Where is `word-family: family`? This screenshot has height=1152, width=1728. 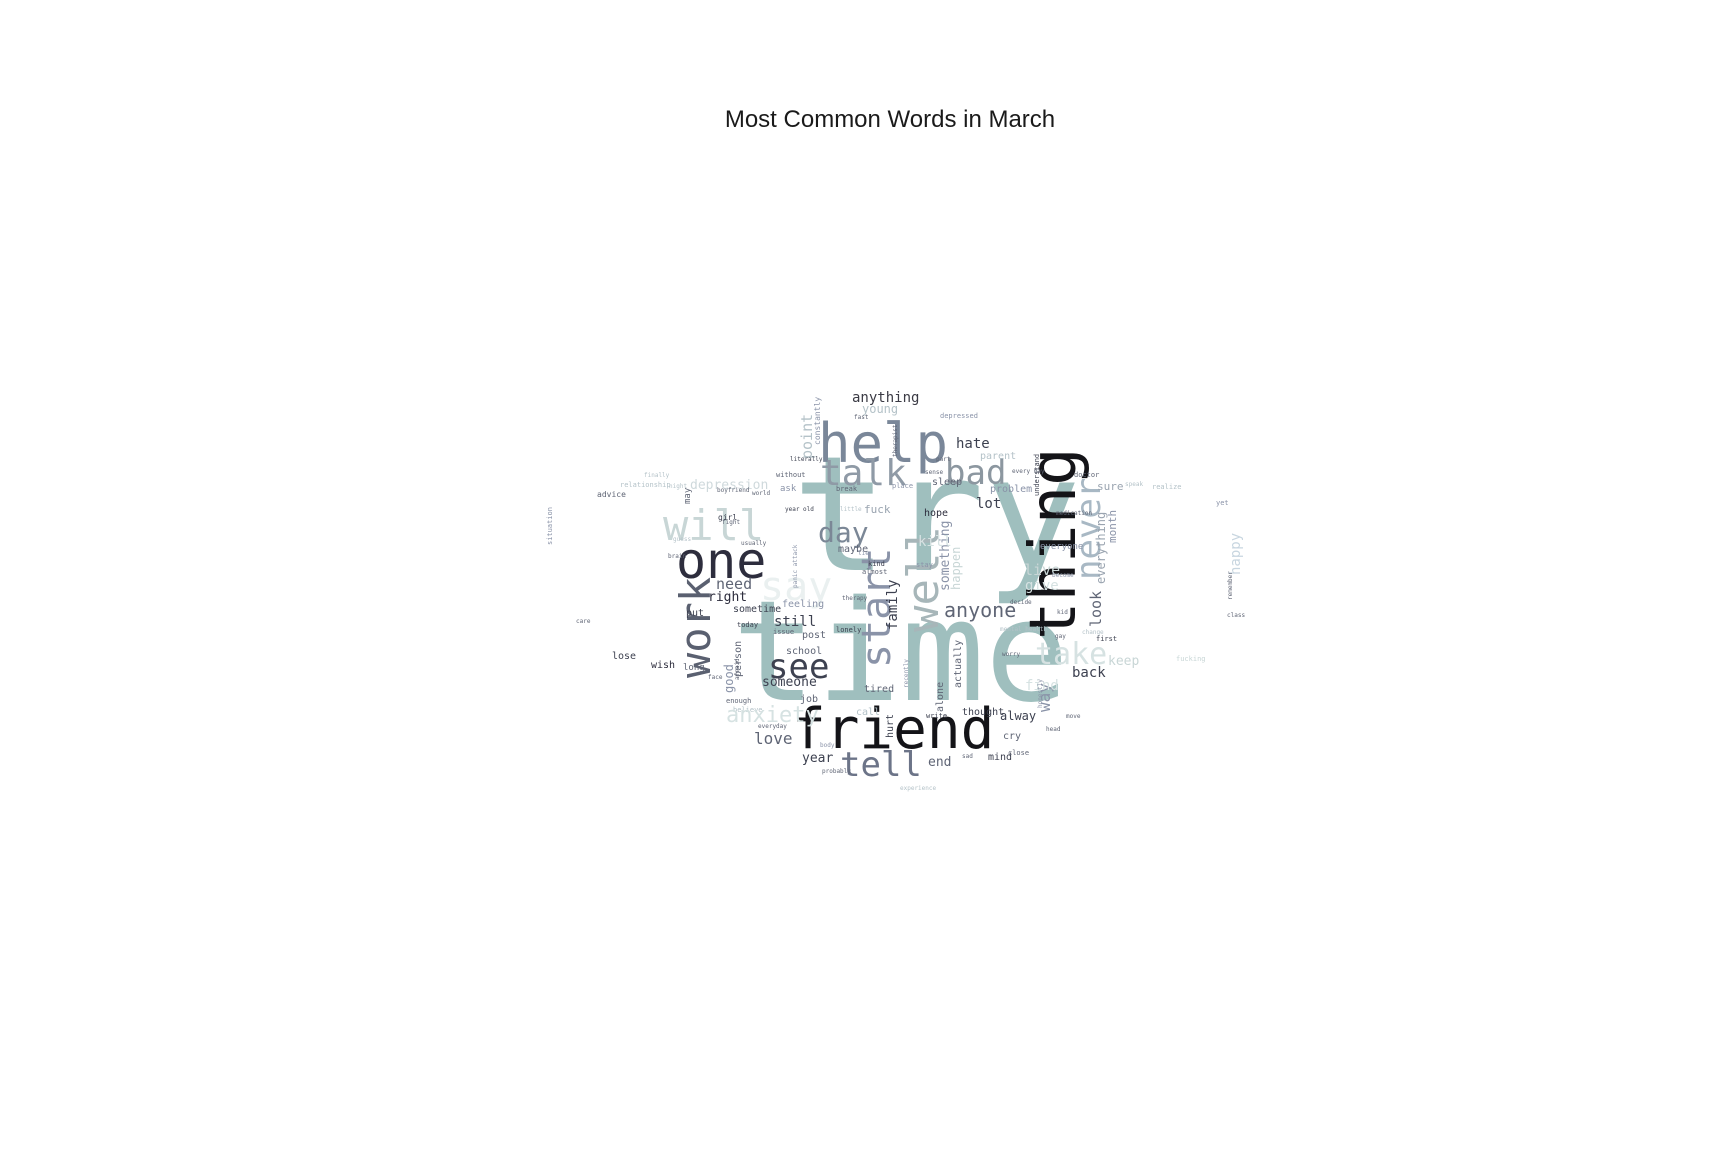
word-family: family is located at coordinates (893, 604).